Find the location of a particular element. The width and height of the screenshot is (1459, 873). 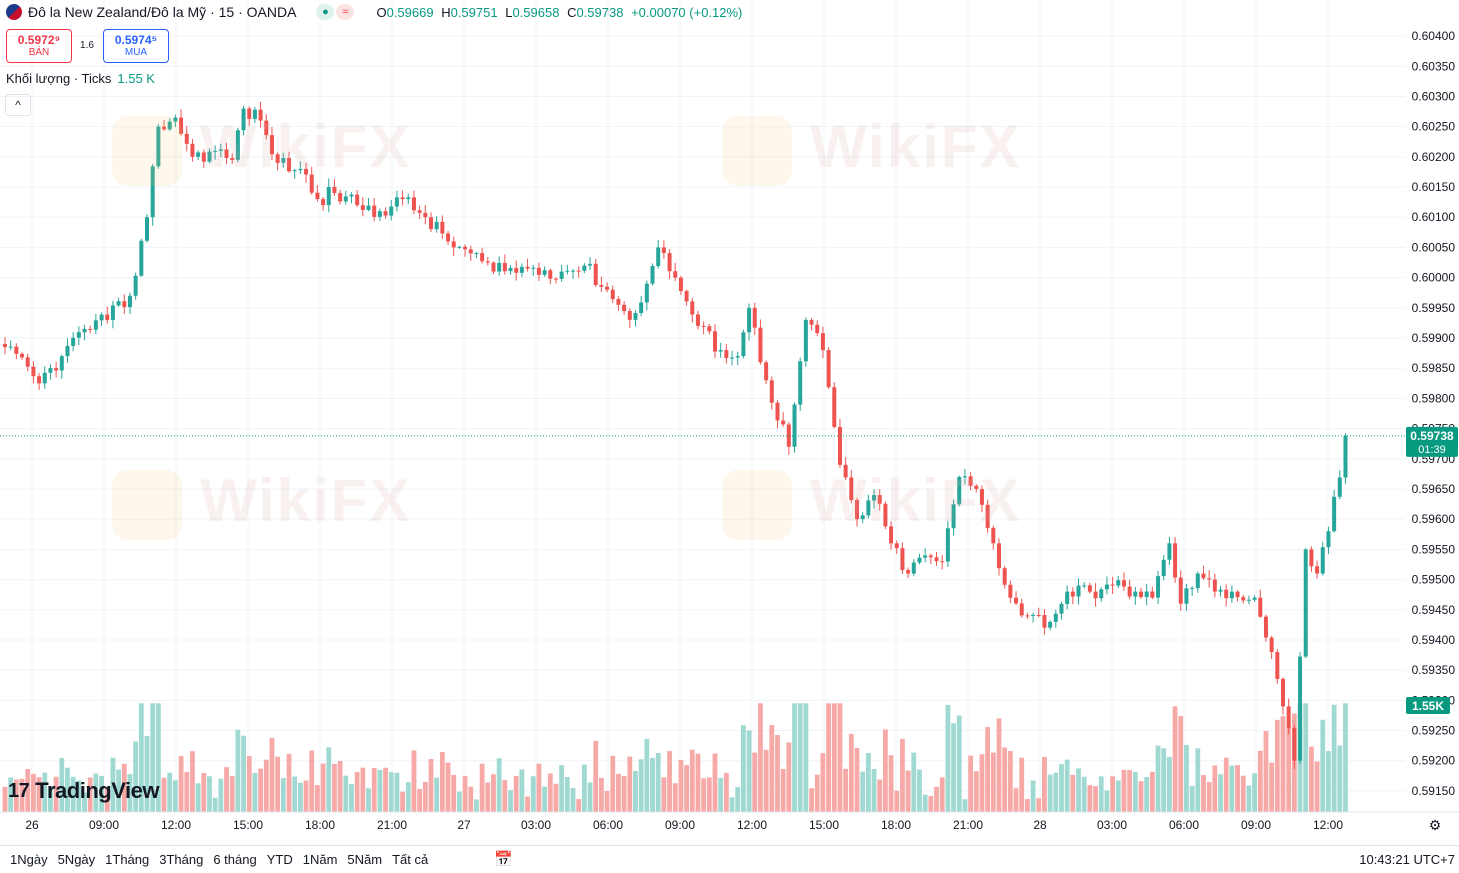

sell-label: BÁN is located at coordinates (39, 52).